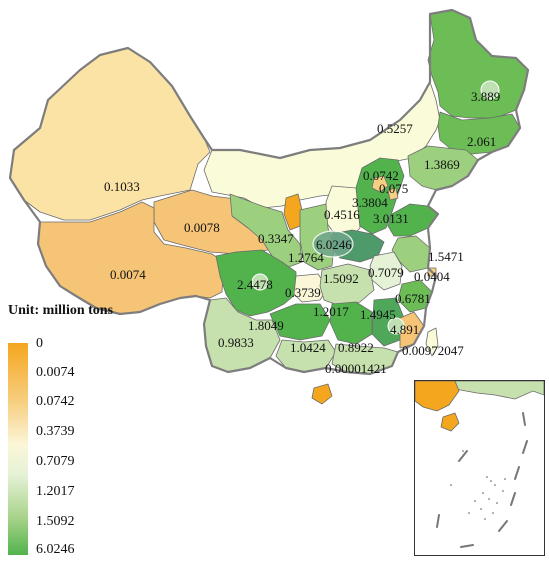  Describe the element at coordinates (396, 326) in the screenshot. I see `highlight-circle-jiangxi` at that location.